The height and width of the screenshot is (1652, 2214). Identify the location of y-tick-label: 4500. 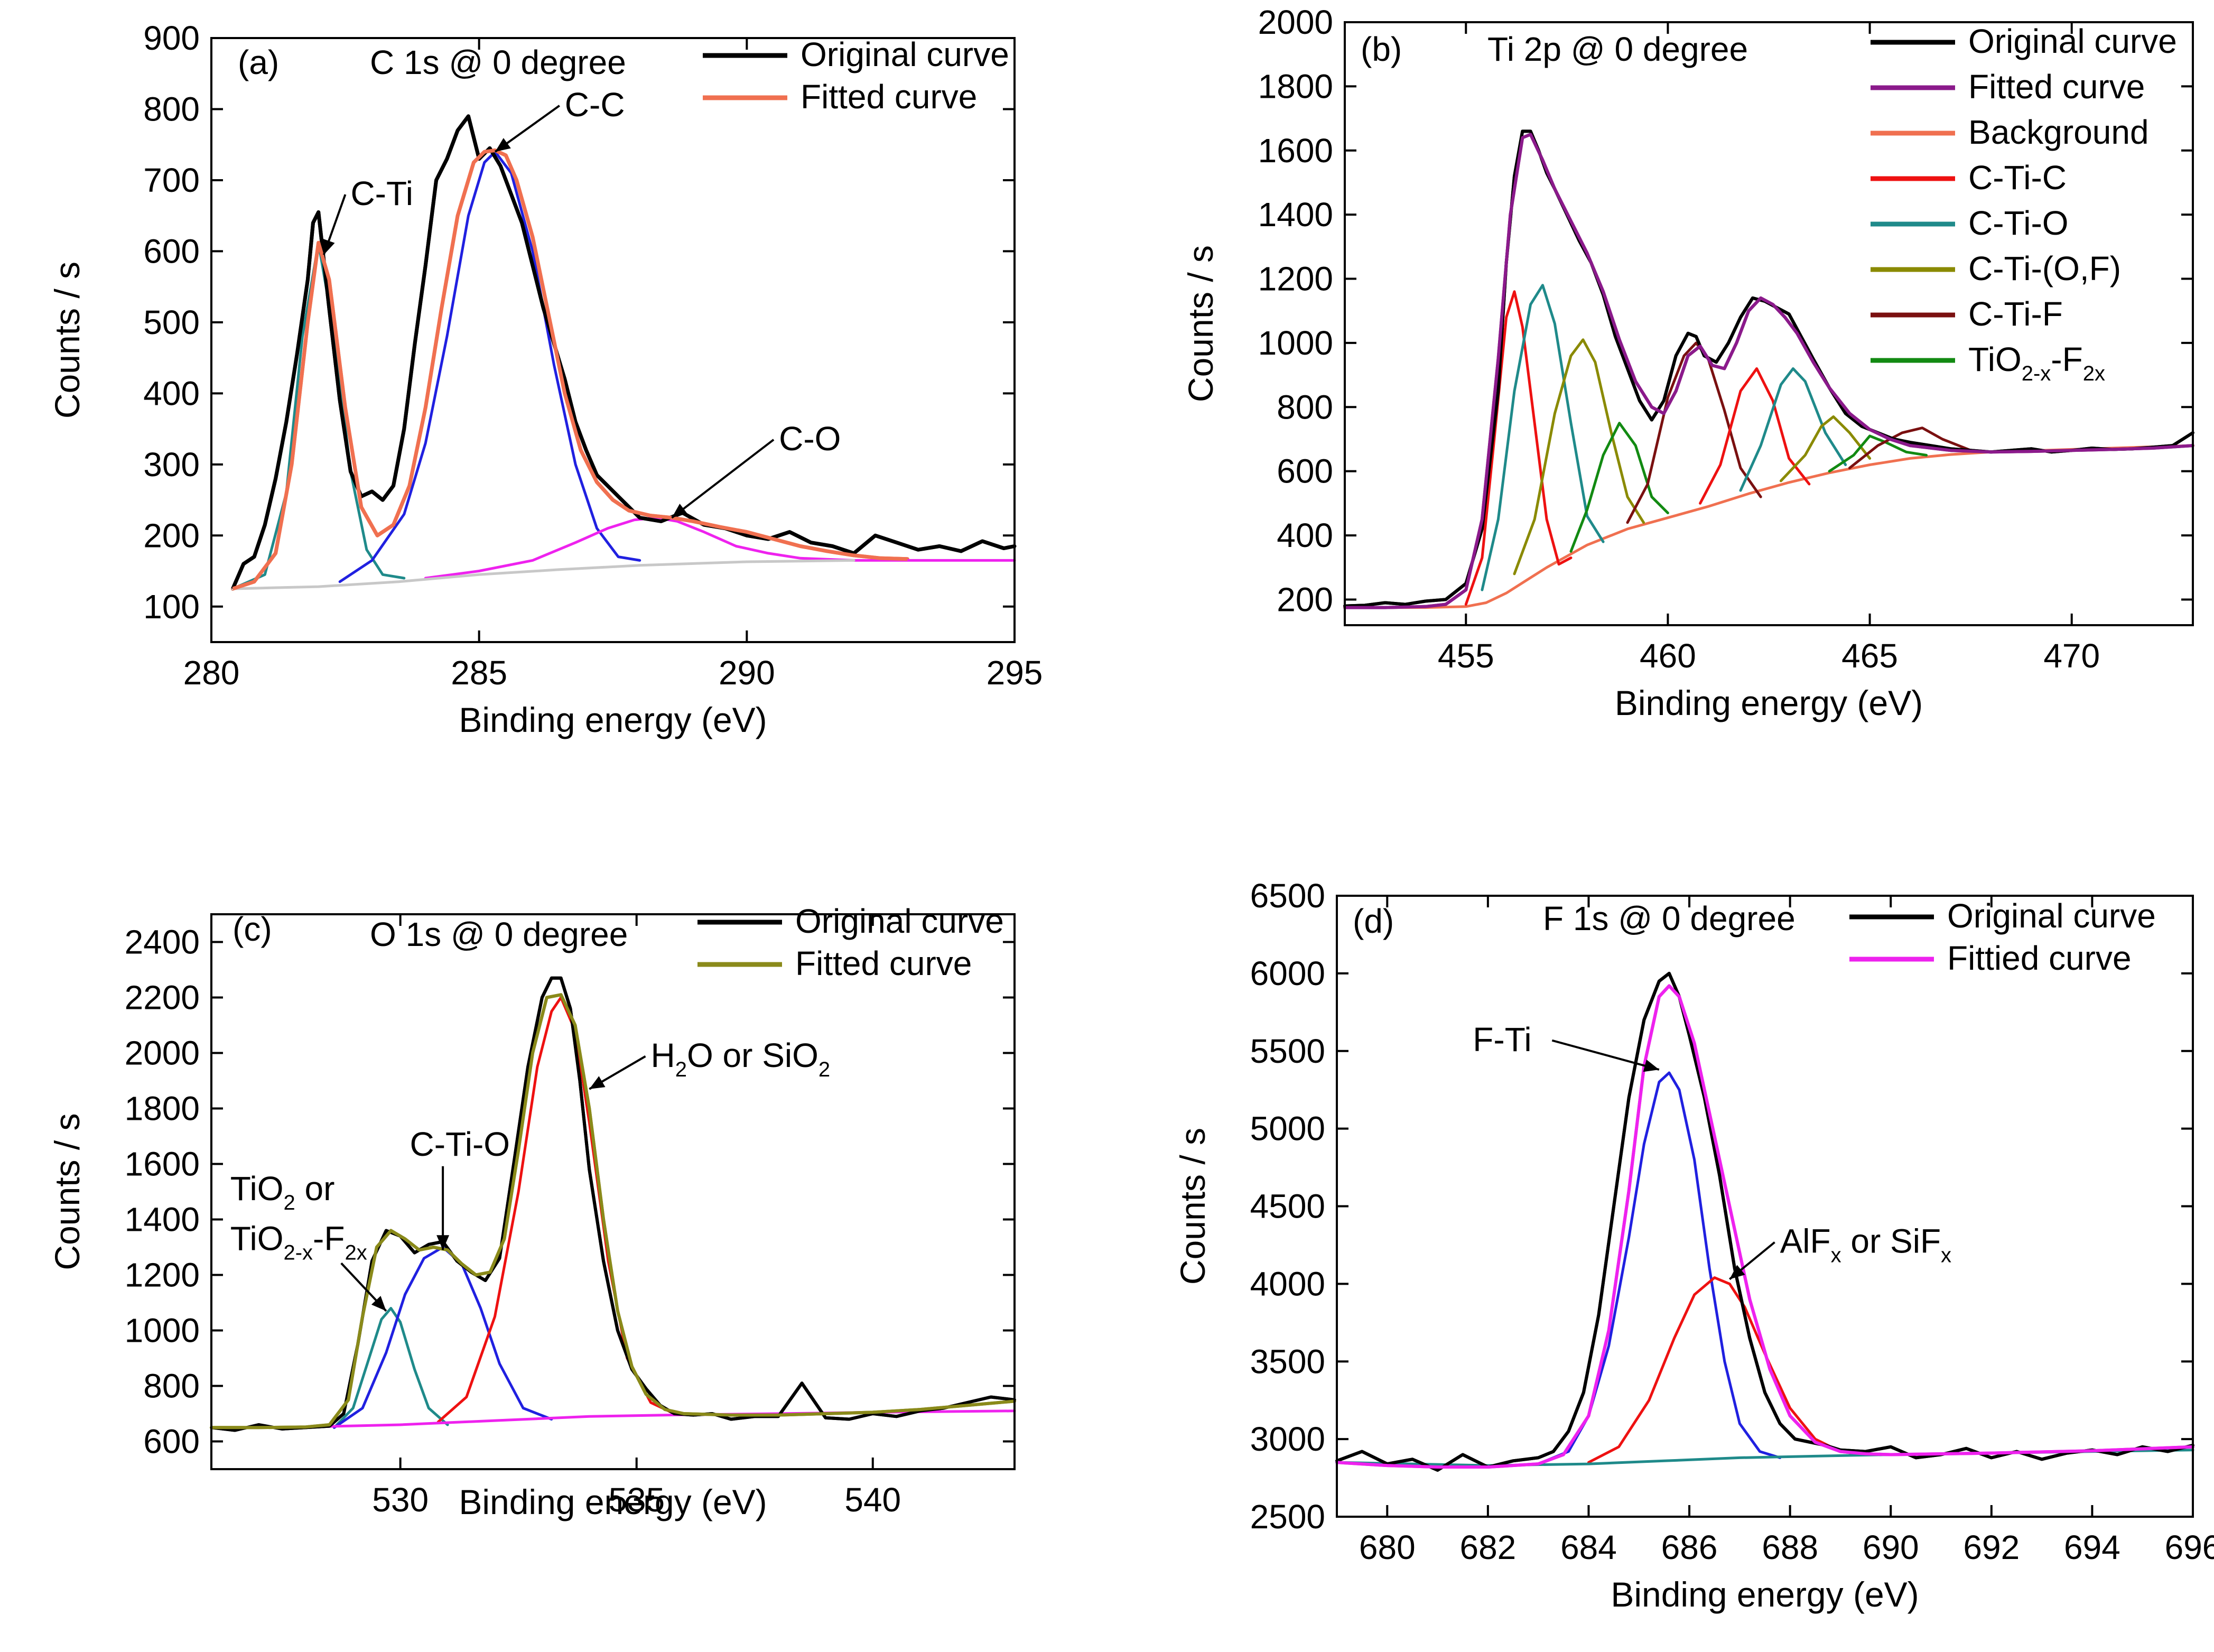
(1288, 1206).